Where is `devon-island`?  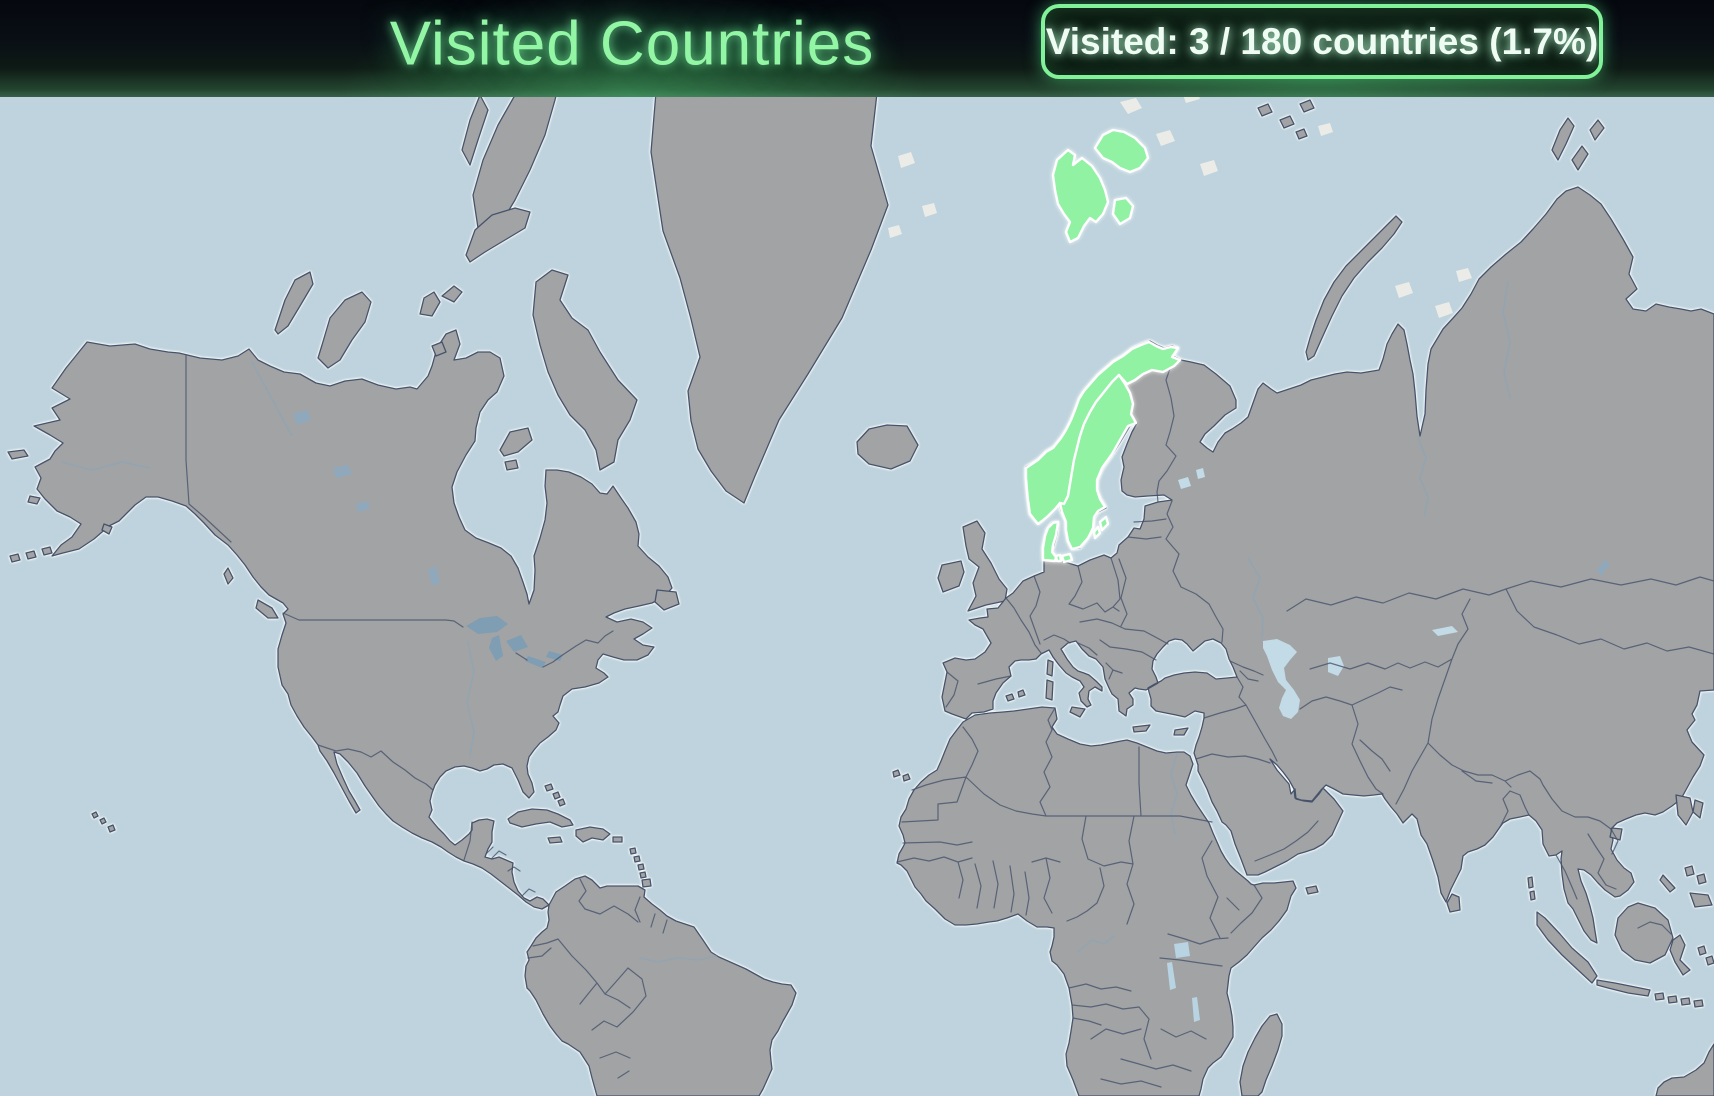
devon-island is located at coordinates (498, 235).